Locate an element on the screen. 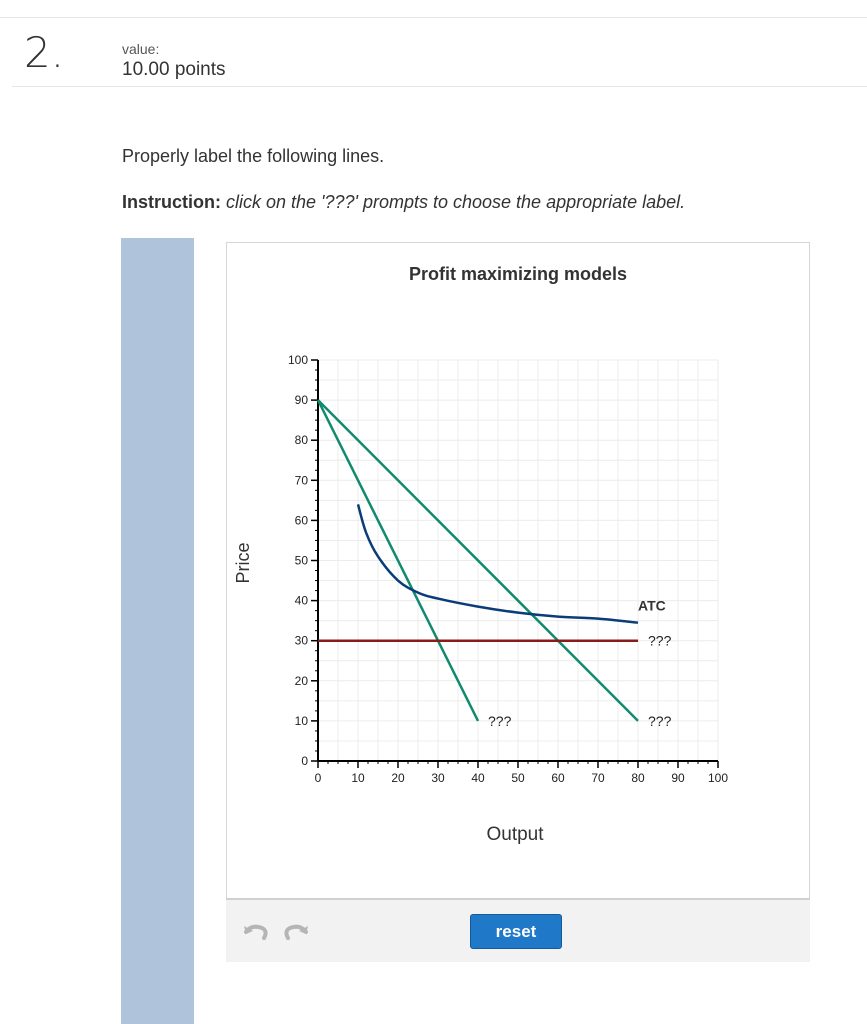  question-prompt: Properly label the following lines. is located at coordinates (253, 156).